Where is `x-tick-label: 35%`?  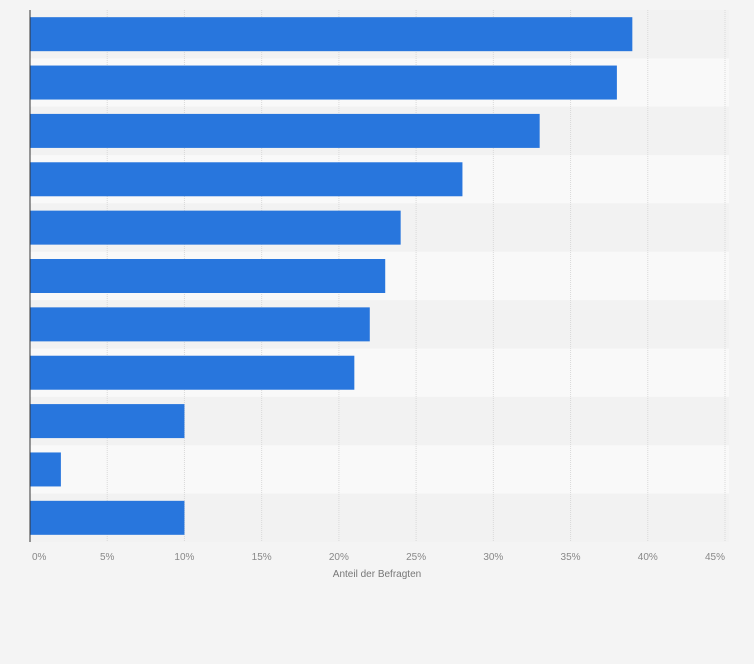 x-tick-label: 35% is located at coordinates (571, 557).